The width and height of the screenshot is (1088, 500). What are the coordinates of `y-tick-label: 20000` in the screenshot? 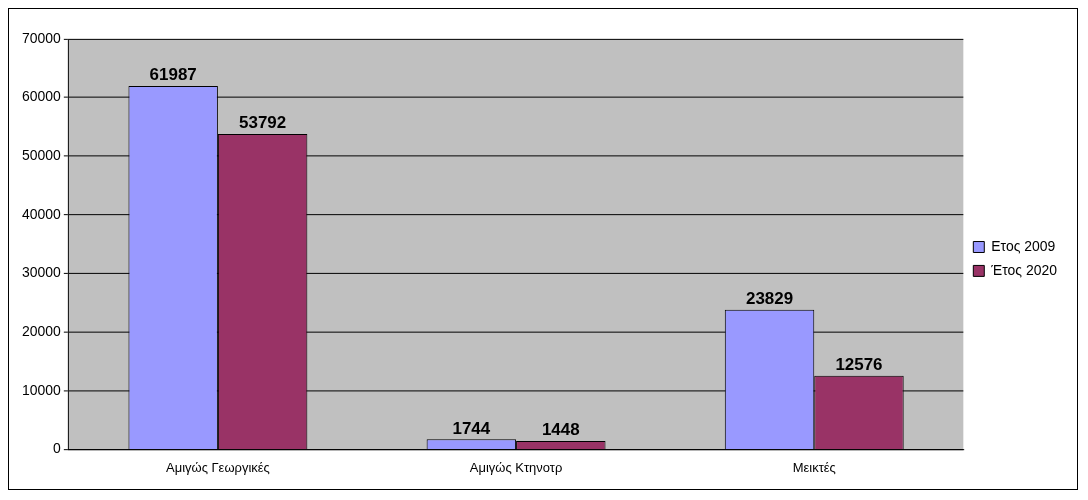 It's located at (42, 331).